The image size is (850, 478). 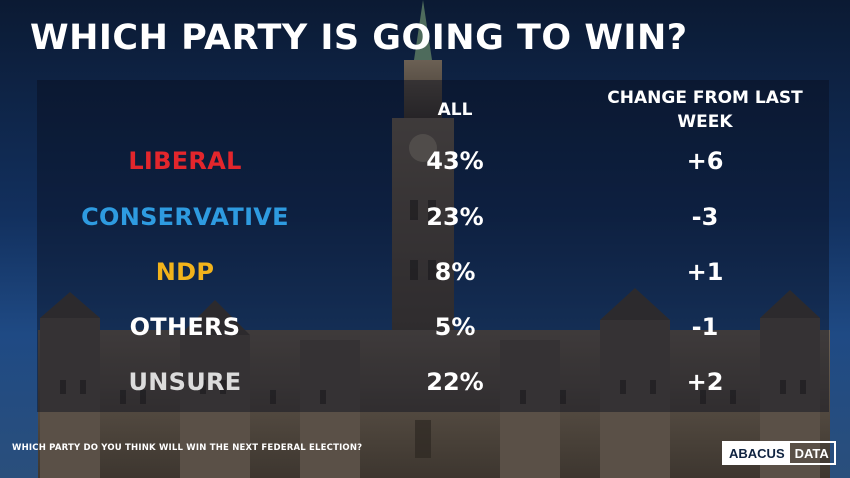 I want to click on value-change-ndp: +1, so click(x=705, y=272).